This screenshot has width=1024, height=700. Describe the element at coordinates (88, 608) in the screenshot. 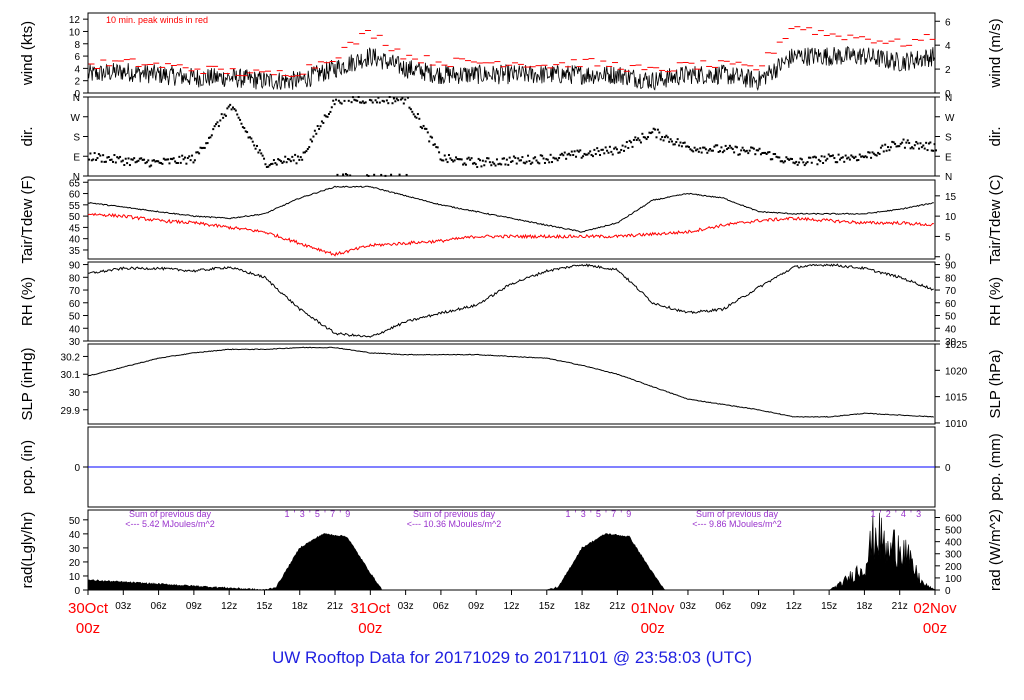

I see `date-label: 30Oct` at that location.